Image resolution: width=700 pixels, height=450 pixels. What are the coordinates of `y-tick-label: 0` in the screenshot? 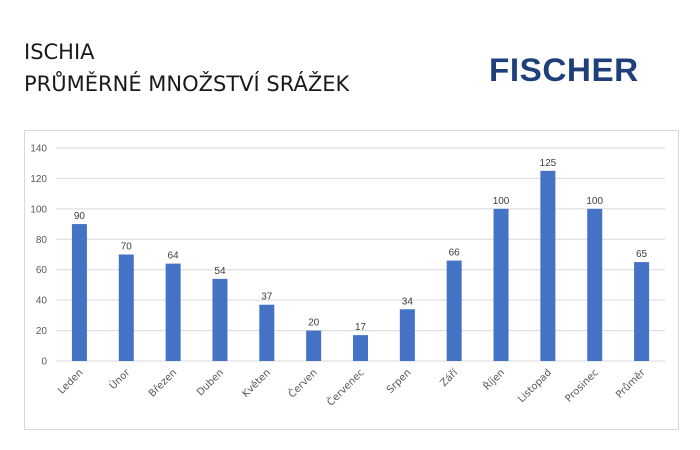 It's located at (44, 362).